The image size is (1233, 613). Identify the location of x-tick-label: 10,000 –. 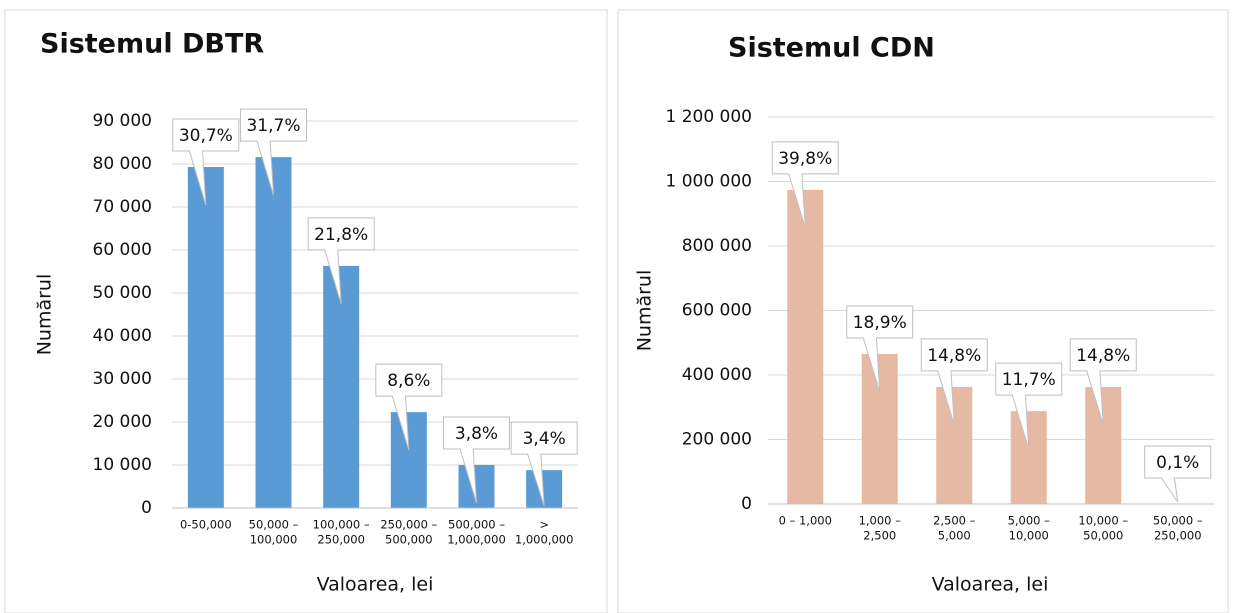
(1103, 521).